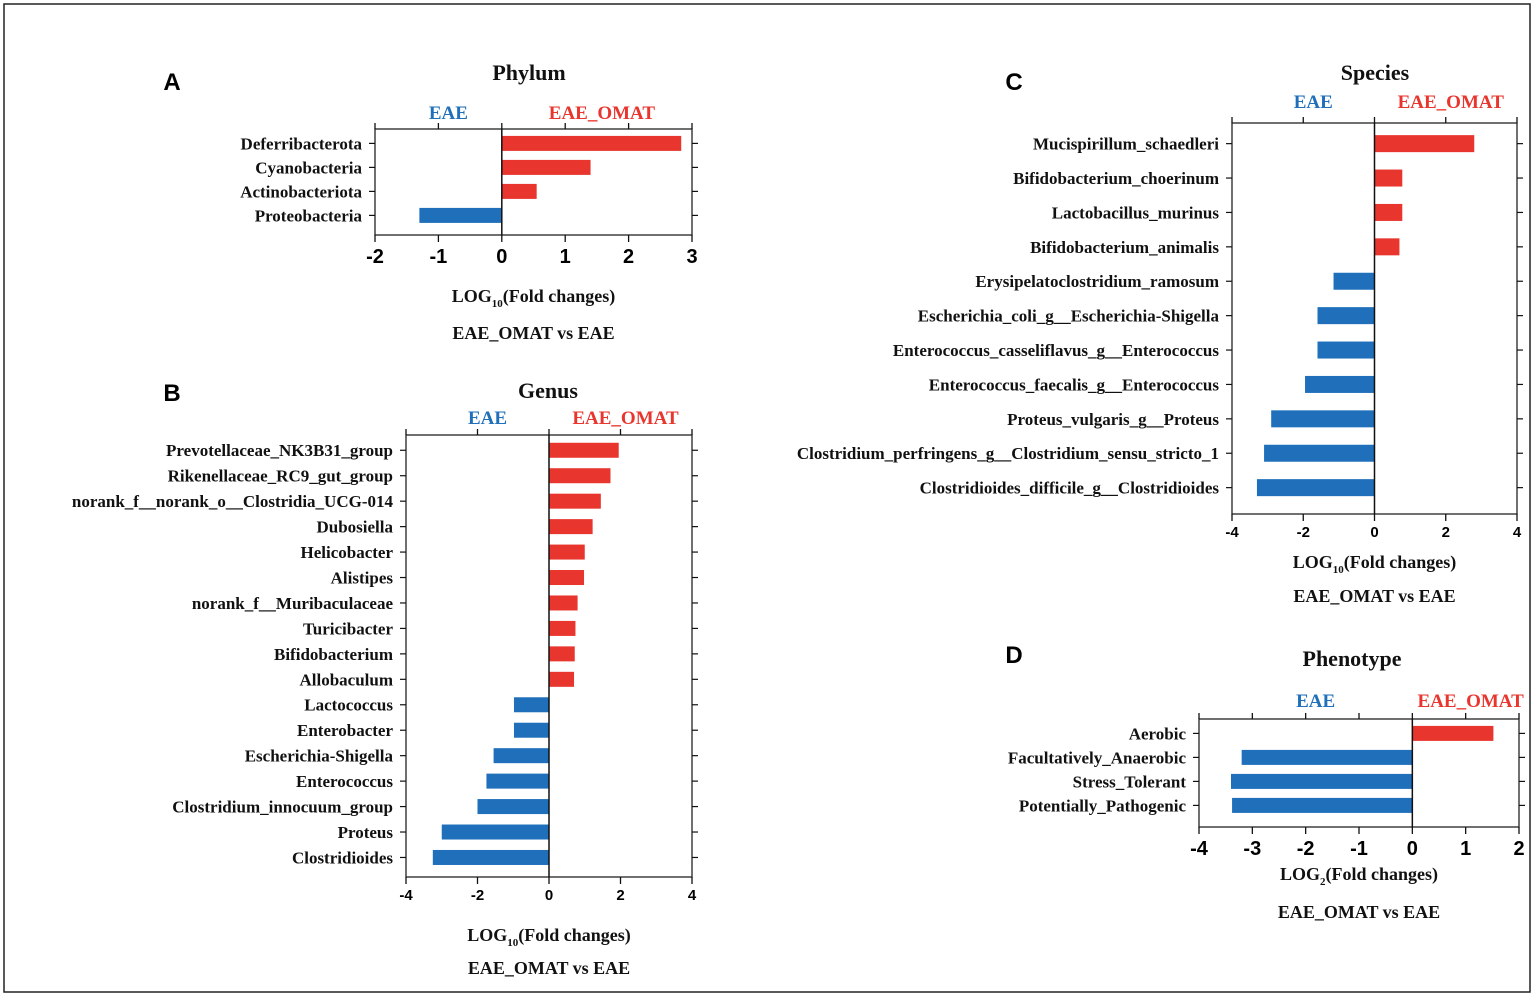 The height and width of the screenshot is (996, 1535). I want to click on category-label: Bifidobacterium_choerinum, so click(1116, 178).